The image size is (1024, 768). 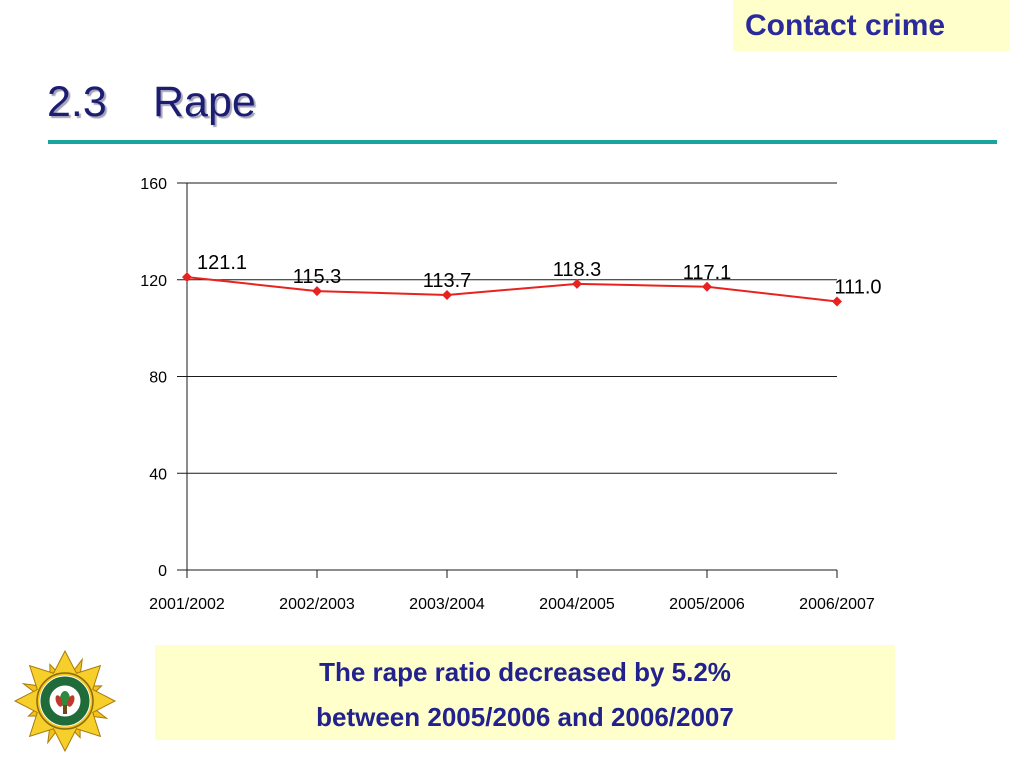 What do you see at coordinates (837, 604) in the screenshot?
I see `x-tick-label: 2006/2007` at bounding box center [837, 604].